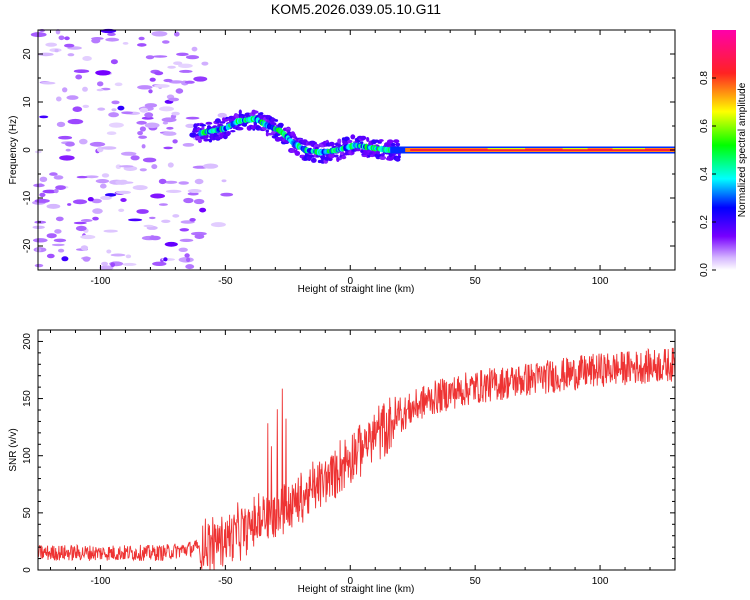 This screenshot has height=600, width=750. What do you see at coordinates (27, 455) in the screenshot?
I see `y-tick-label: 100` at bounding box center [27, 455].